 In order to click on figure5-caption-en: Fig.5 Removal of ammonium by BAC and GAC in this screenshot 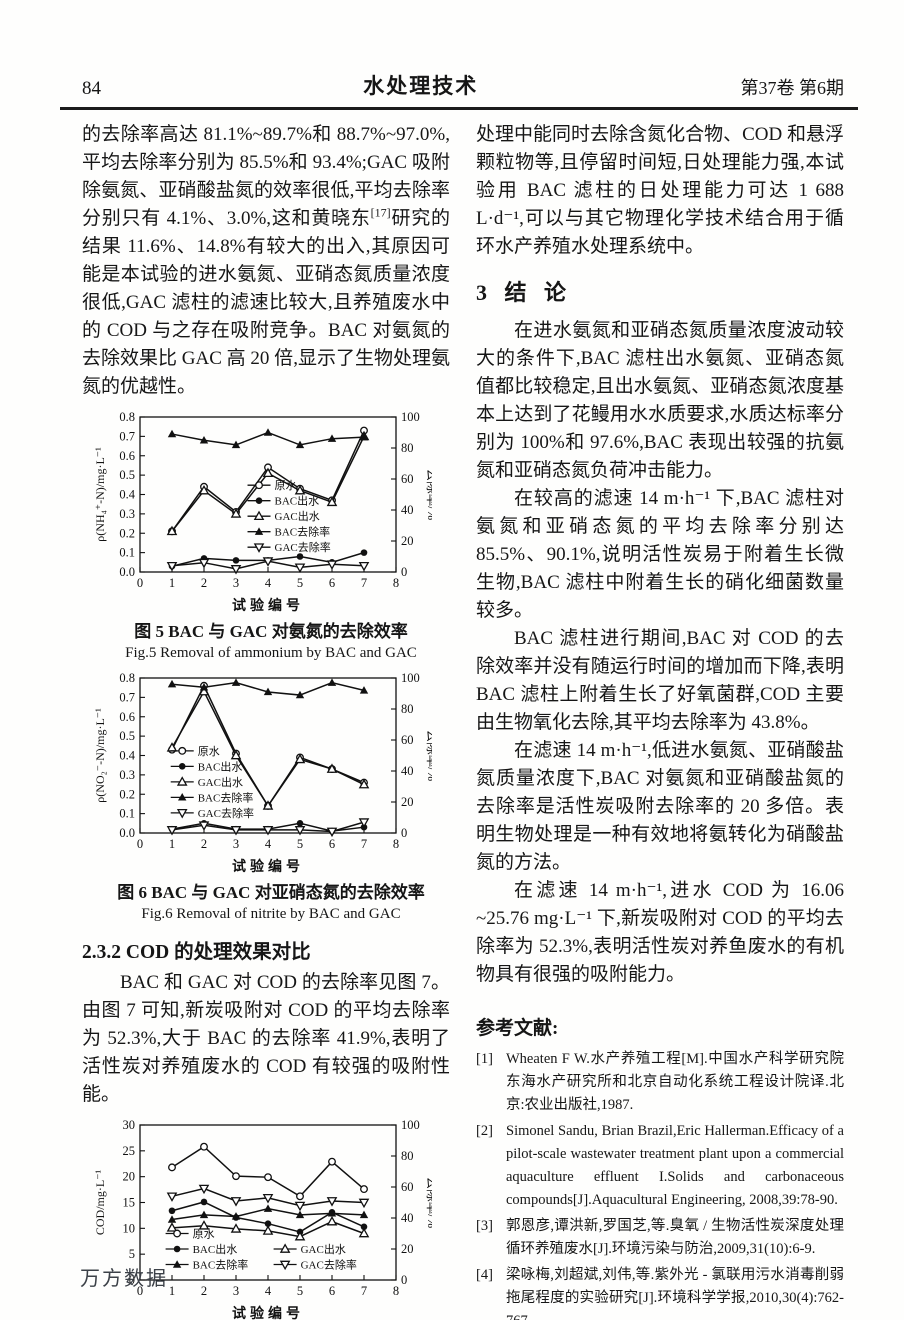, I will do `click(271, 653)`.